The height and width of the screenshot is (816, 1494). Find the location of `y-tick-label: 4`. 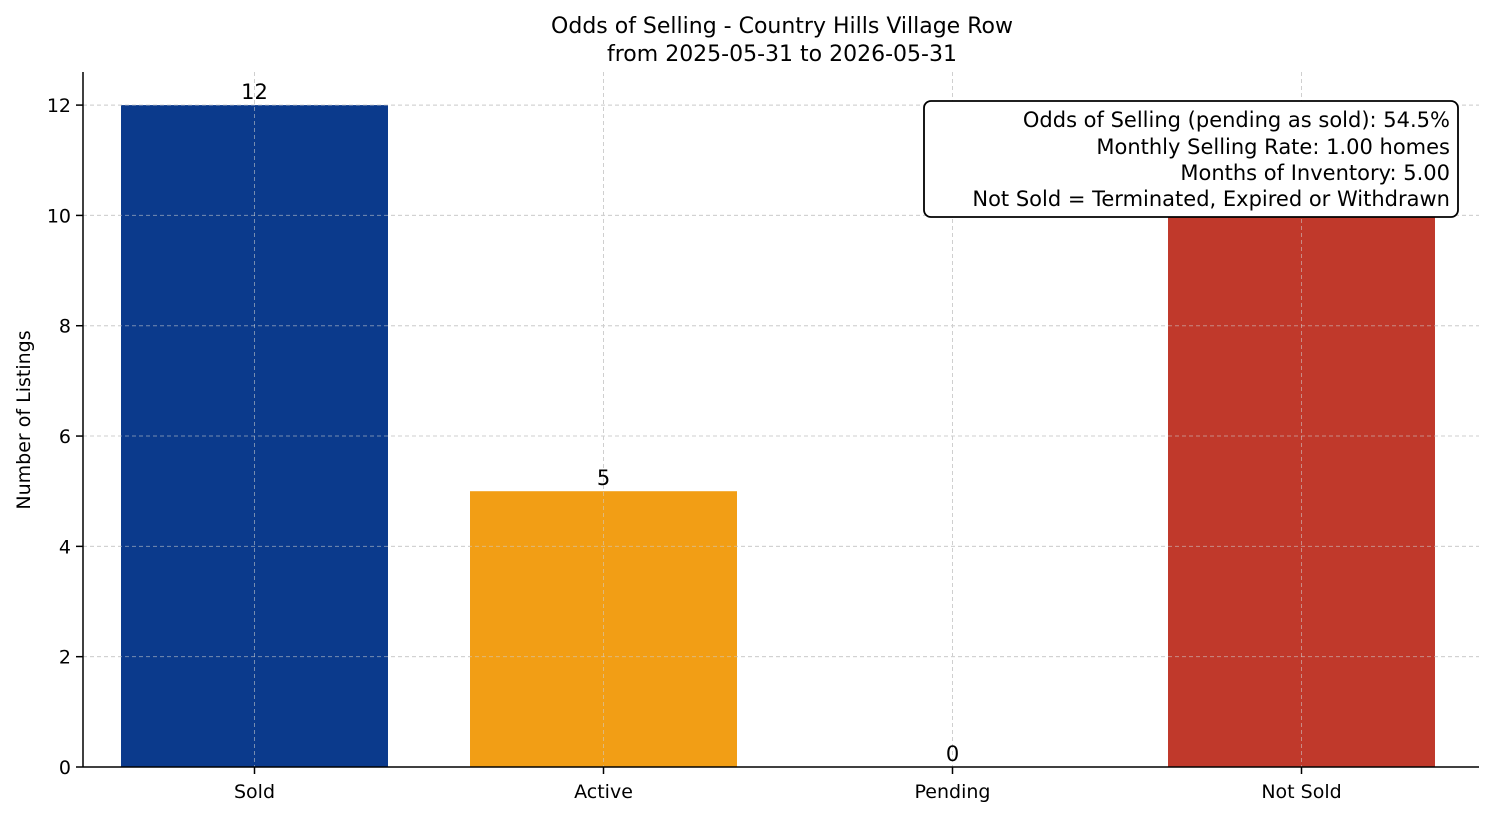

y-tick-label: 4 is located at coordinates (65, 547).